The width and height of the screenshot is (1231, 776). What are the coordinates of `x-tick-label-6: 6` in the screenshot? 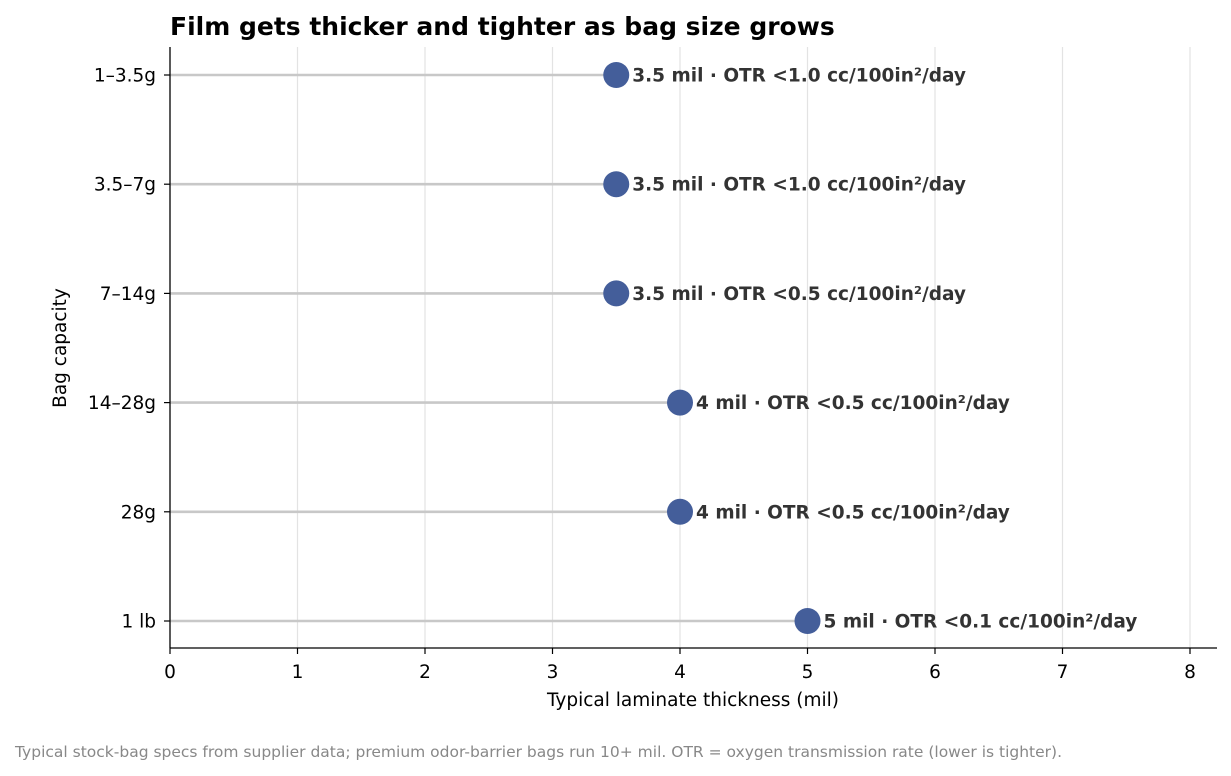 It's located at (935, 672).